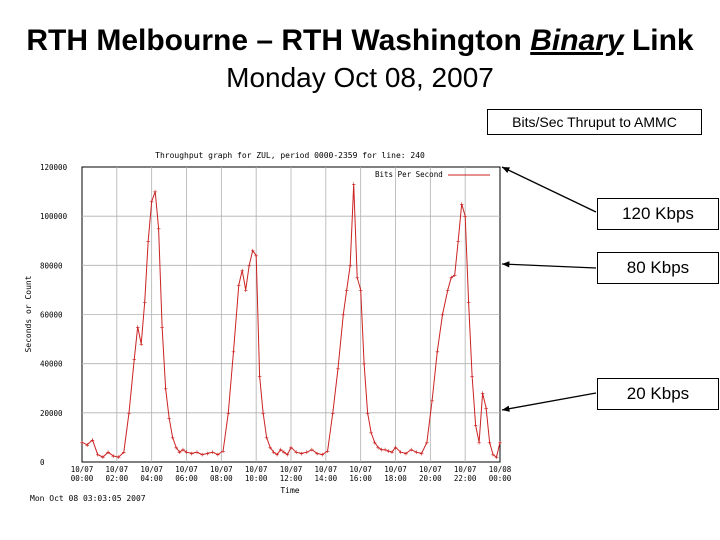 The width and height of the screenshot is (720, 540). What do you see at coordinates (360, 478) in the screenshot?
I see `x-tick-label-time: 16:00` at bounding box center [360, 478].